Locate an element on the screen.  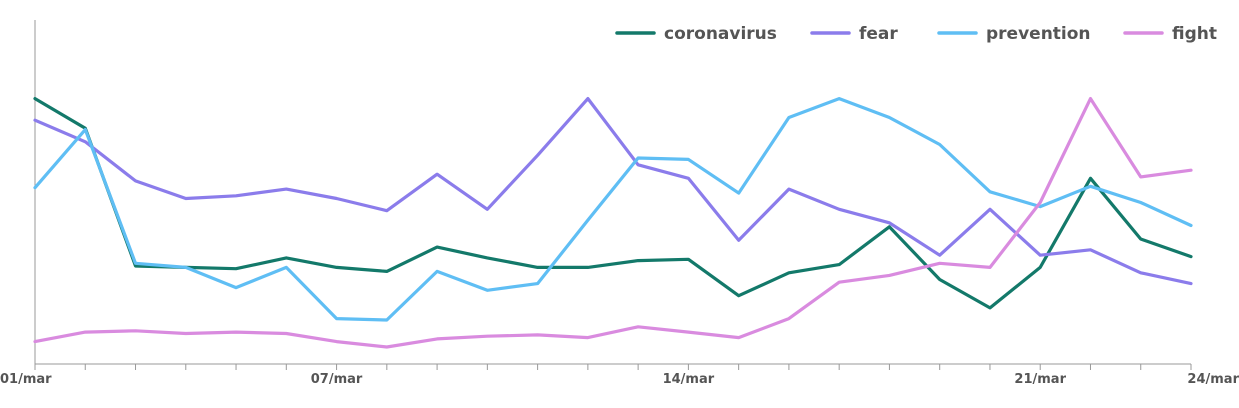
x-tick-label: 14/mar is located at coordinates (689, 379).